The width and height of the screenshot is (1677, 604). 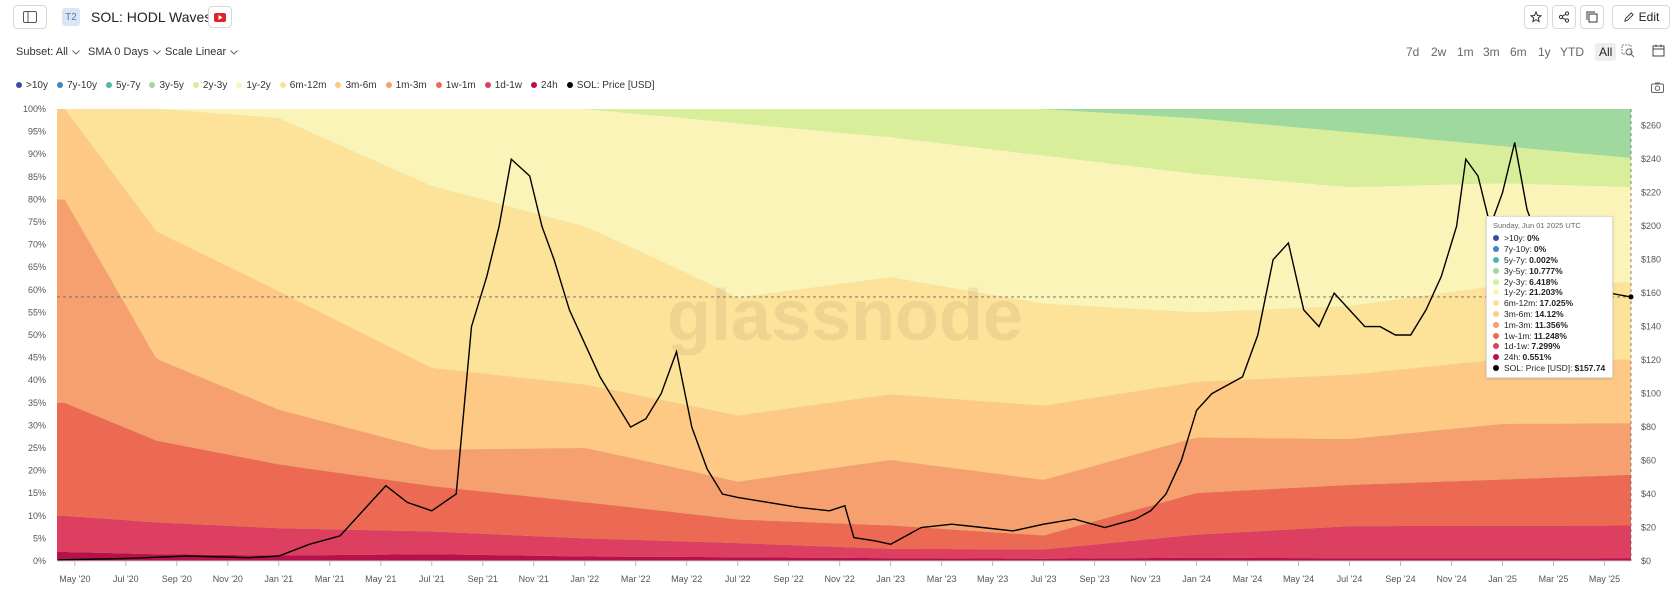 I want to click on camera-icon, so click(x=1657, y=87).